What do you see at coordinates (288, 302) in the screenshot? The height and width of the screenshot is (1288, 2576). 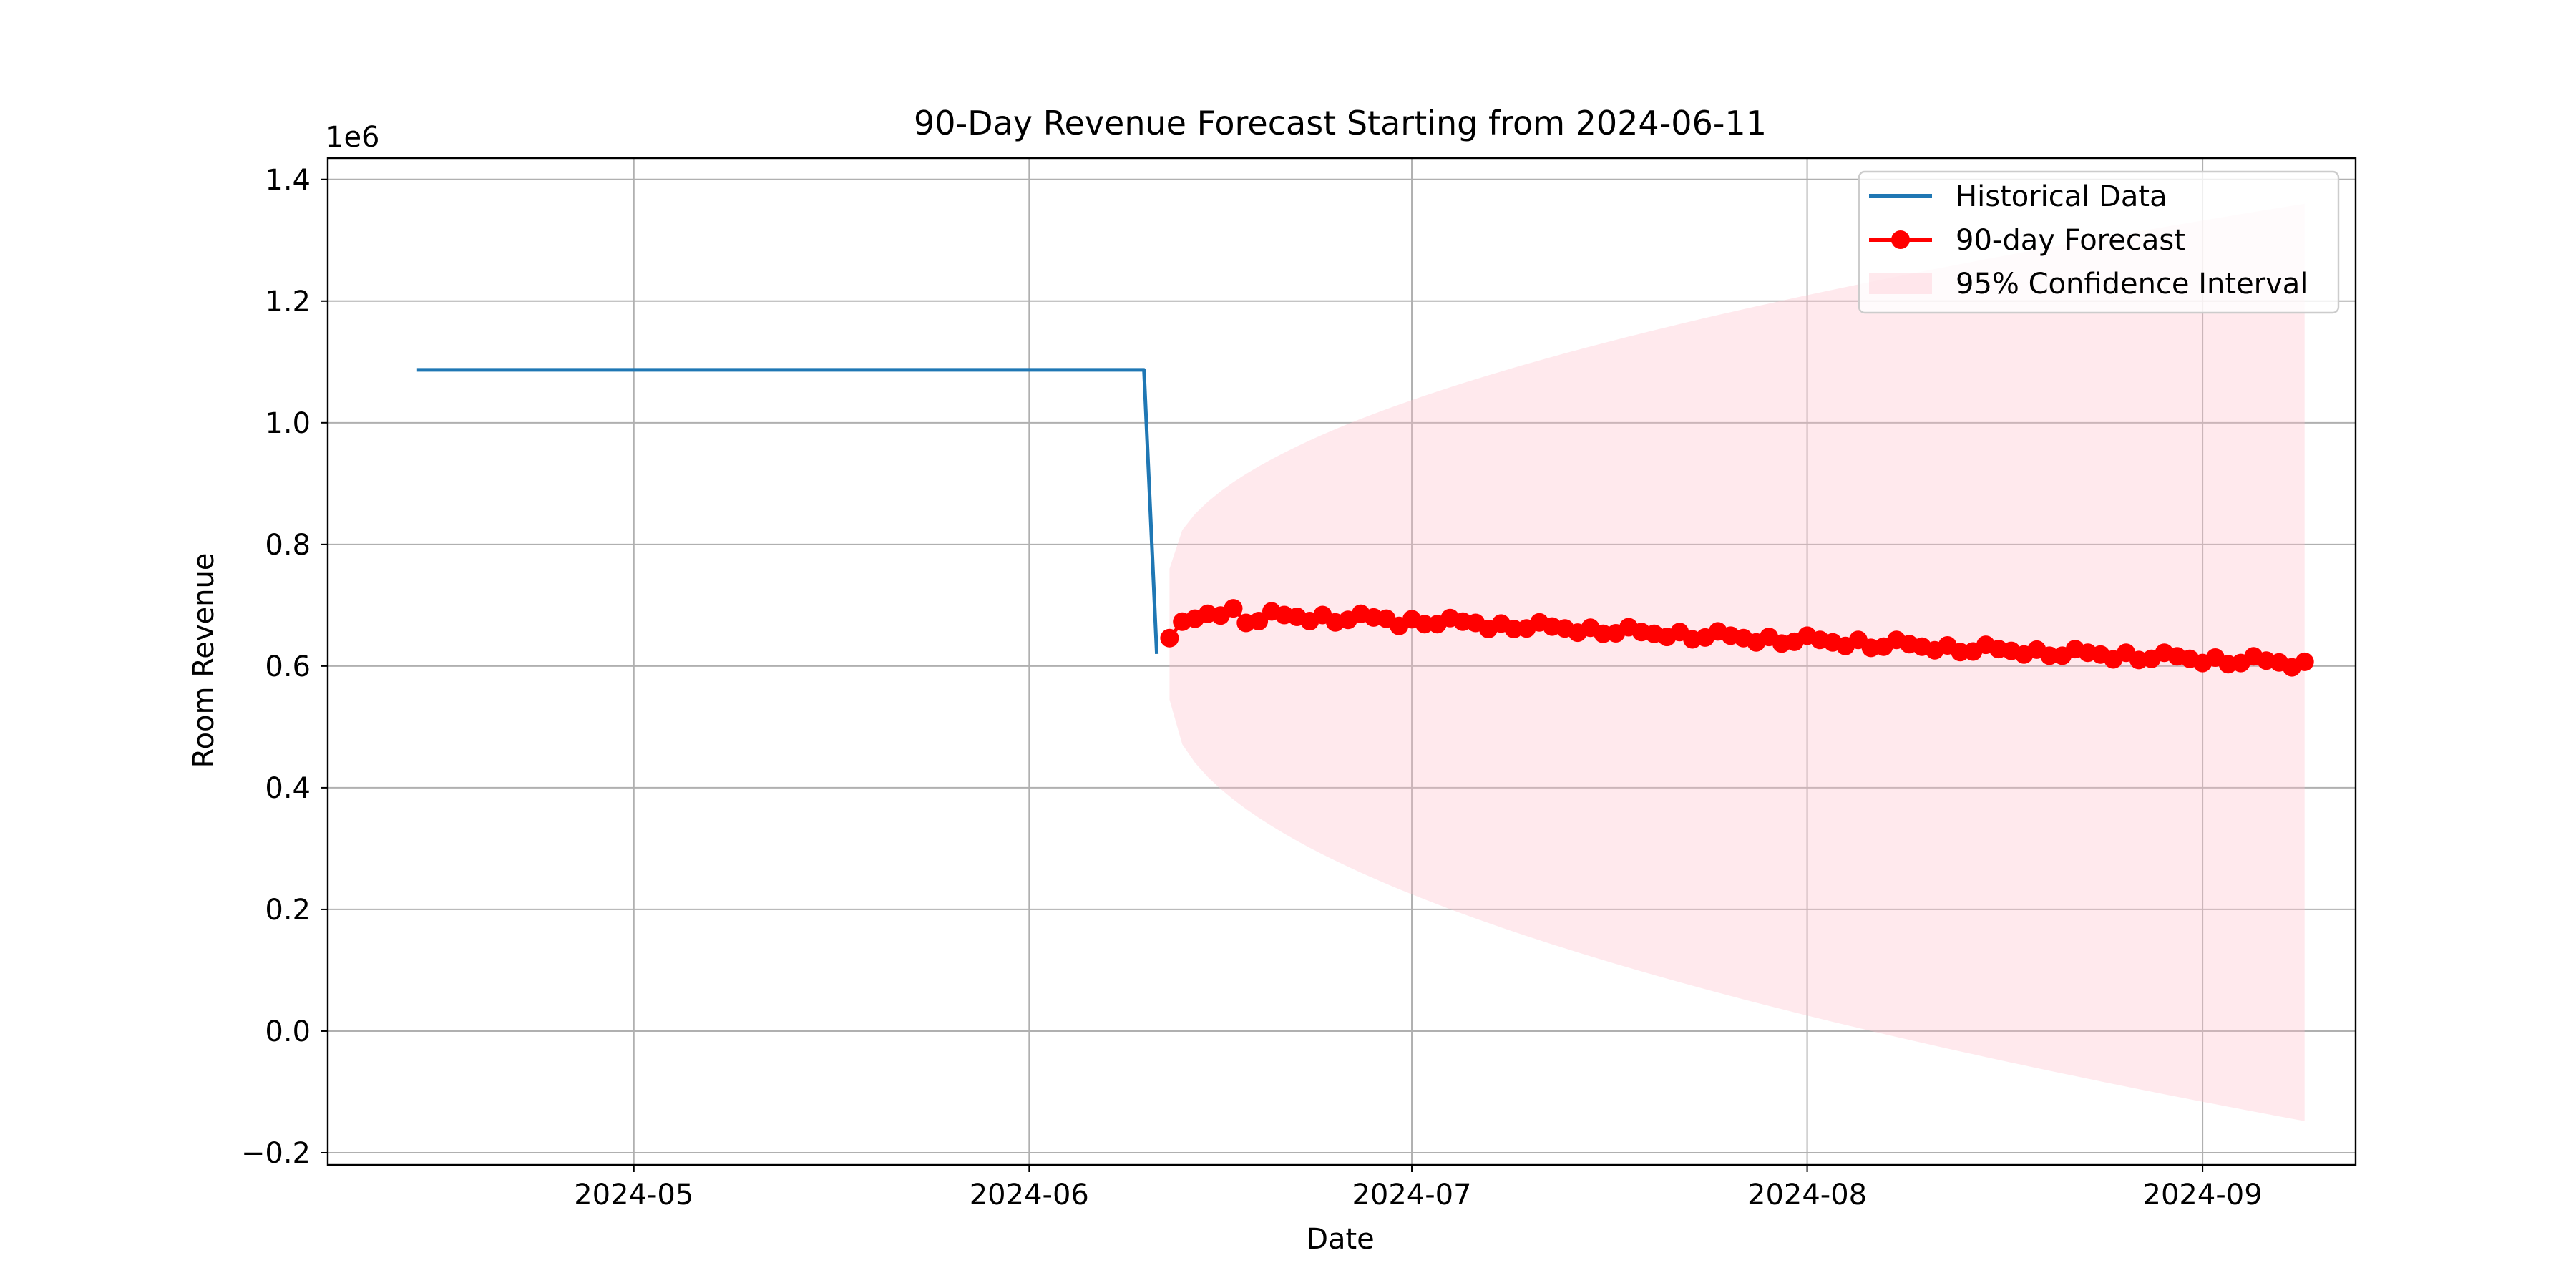 I see `y-tick-label: 1.2` at bounding box center [288, 302].